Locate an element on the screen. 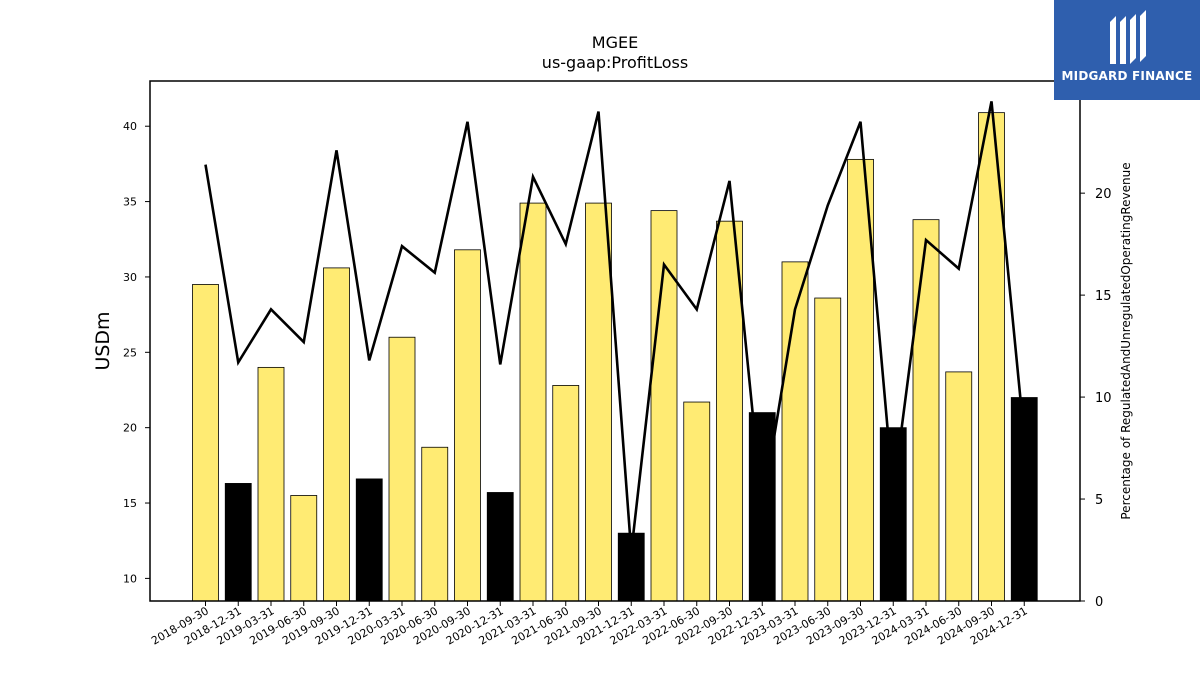  y-axis: 10 15 20 25 30 35 40 is located at coordinates (136, 352).